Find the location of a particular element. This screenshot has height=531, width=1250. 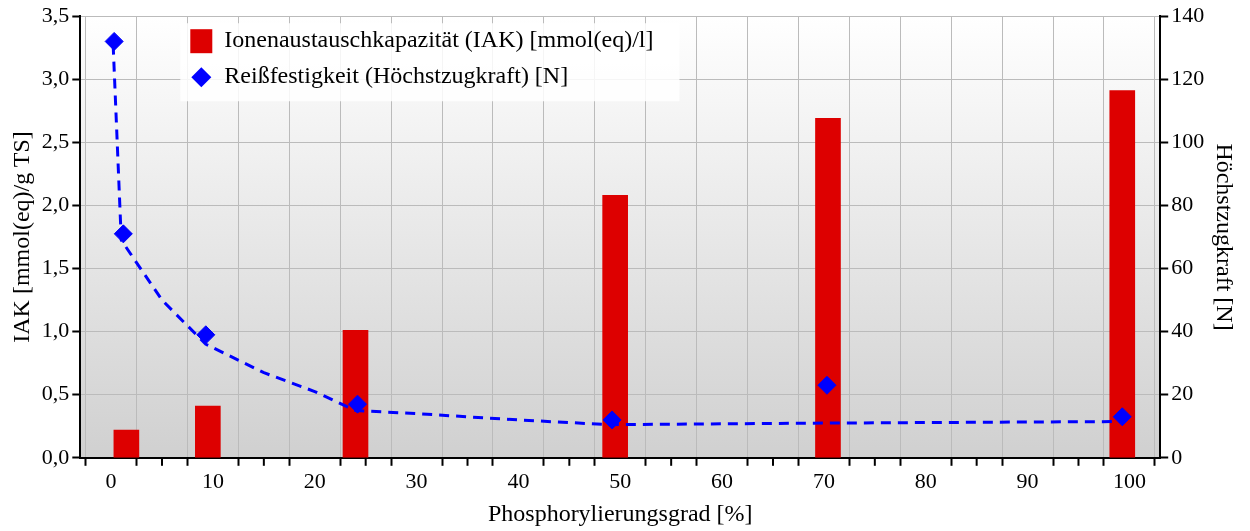

y-tick-label: 3,5 is located at coordinates (55, 14).